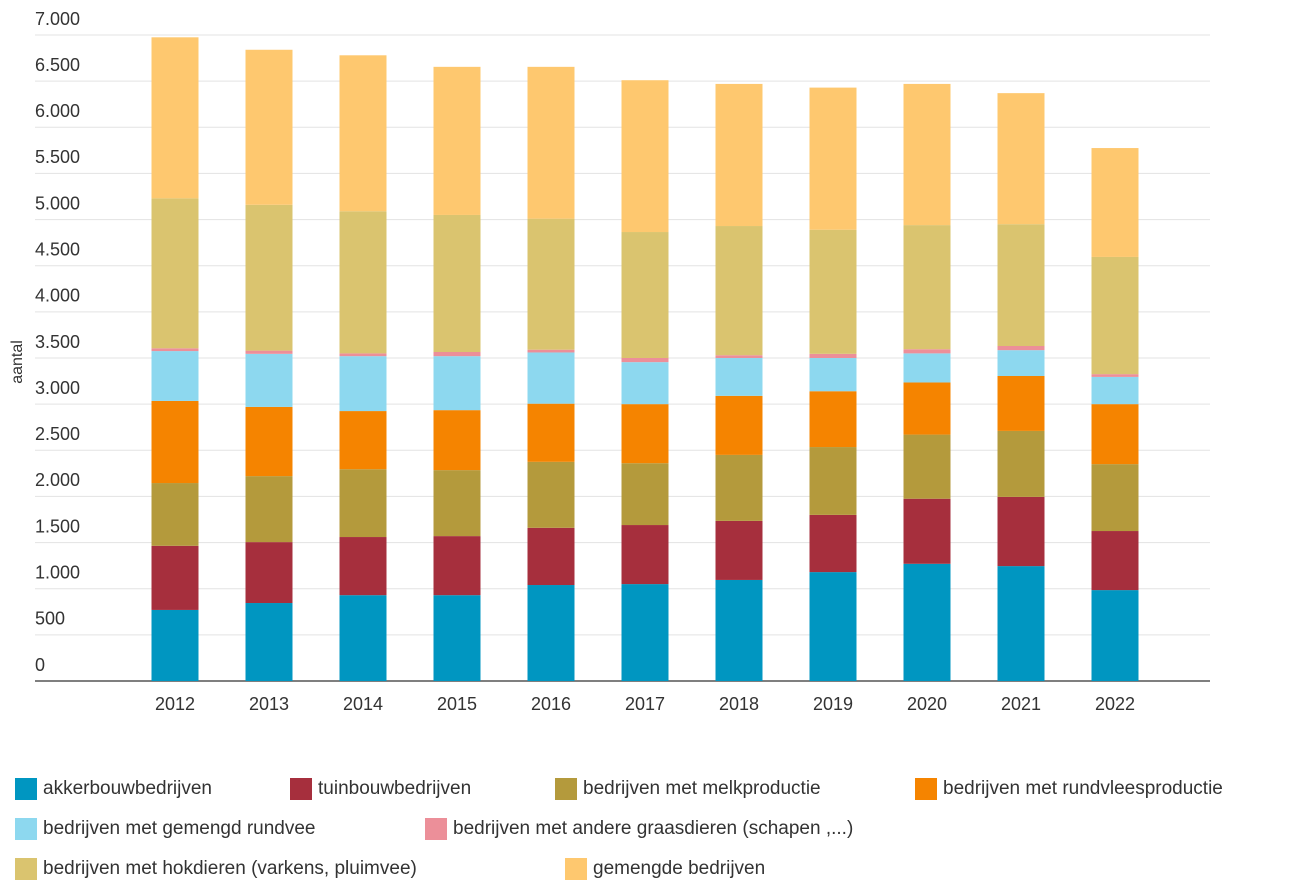 The height and width of the screenshot is (883, 1312). I want to click on legend-label: akkerbouwbedrijven, so click(127, 788).